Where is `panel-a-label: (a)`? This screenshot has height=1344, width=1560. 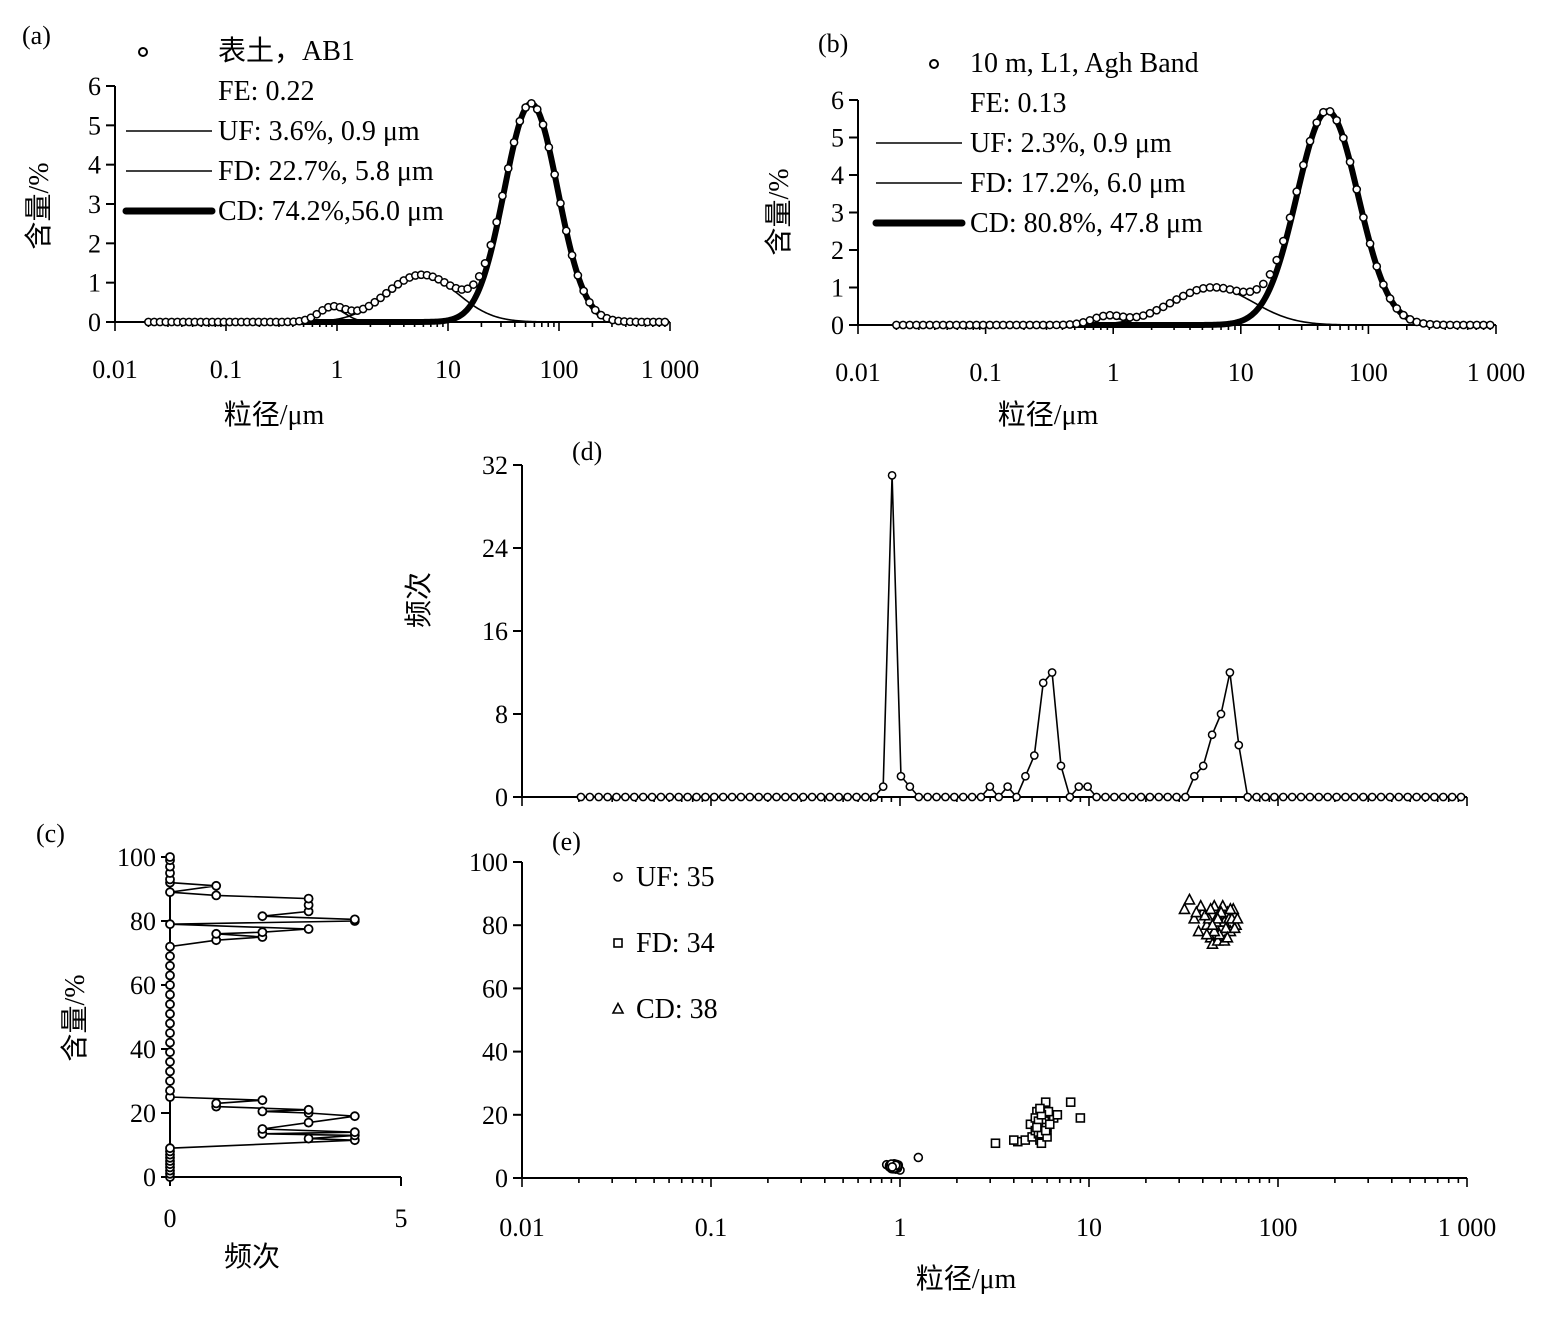
panel-a-label: (a) is located at coordinates (36, 35).